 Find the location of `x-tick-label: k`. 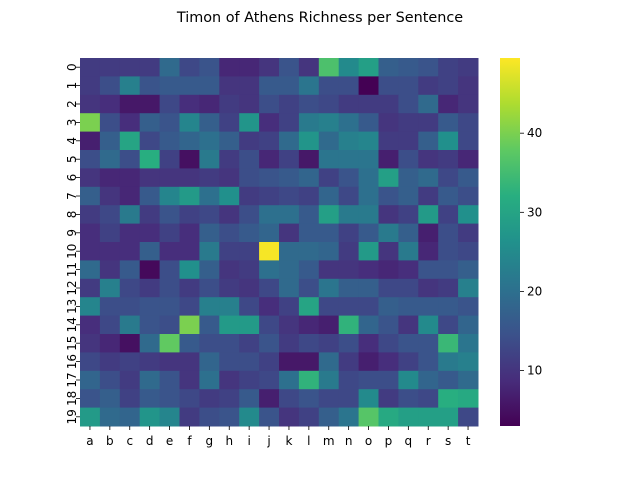

x-tick-label: k is located at coordinates (288, 441).